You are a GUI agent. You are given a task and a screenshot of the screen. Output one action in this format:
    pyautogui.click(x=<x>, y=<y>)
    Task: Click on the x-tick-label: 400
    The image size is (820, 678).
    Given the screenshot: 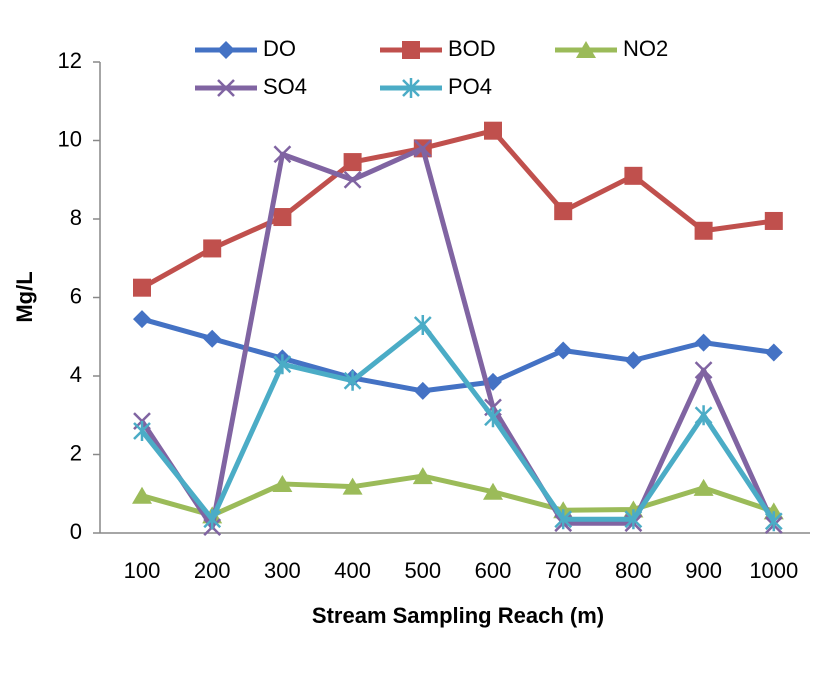 What is the action you would take?
    pyautogui.click(x=352, y=570)
    